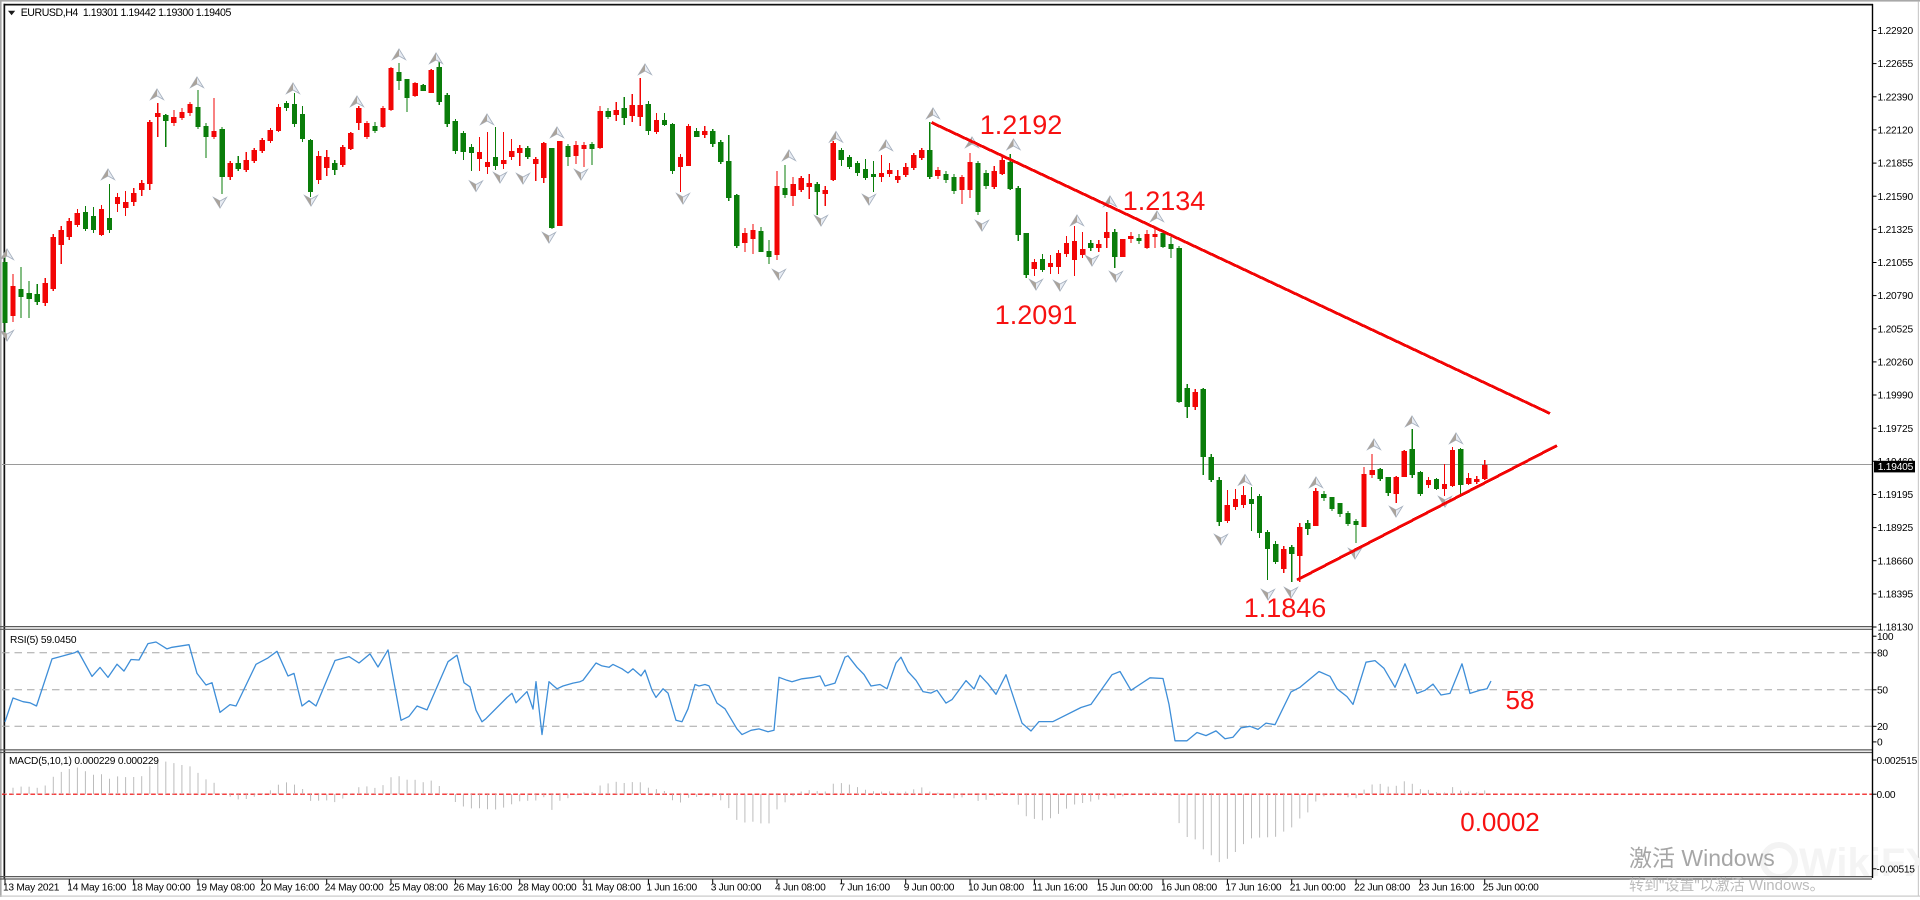 Image resolution: width=1920 pixels, height=900 pixels. What do you see at coordinates (1446, 888) in the screenshot?
I see `svg-text: 23 Jun 16:00` at bounding box center [1446, 888].